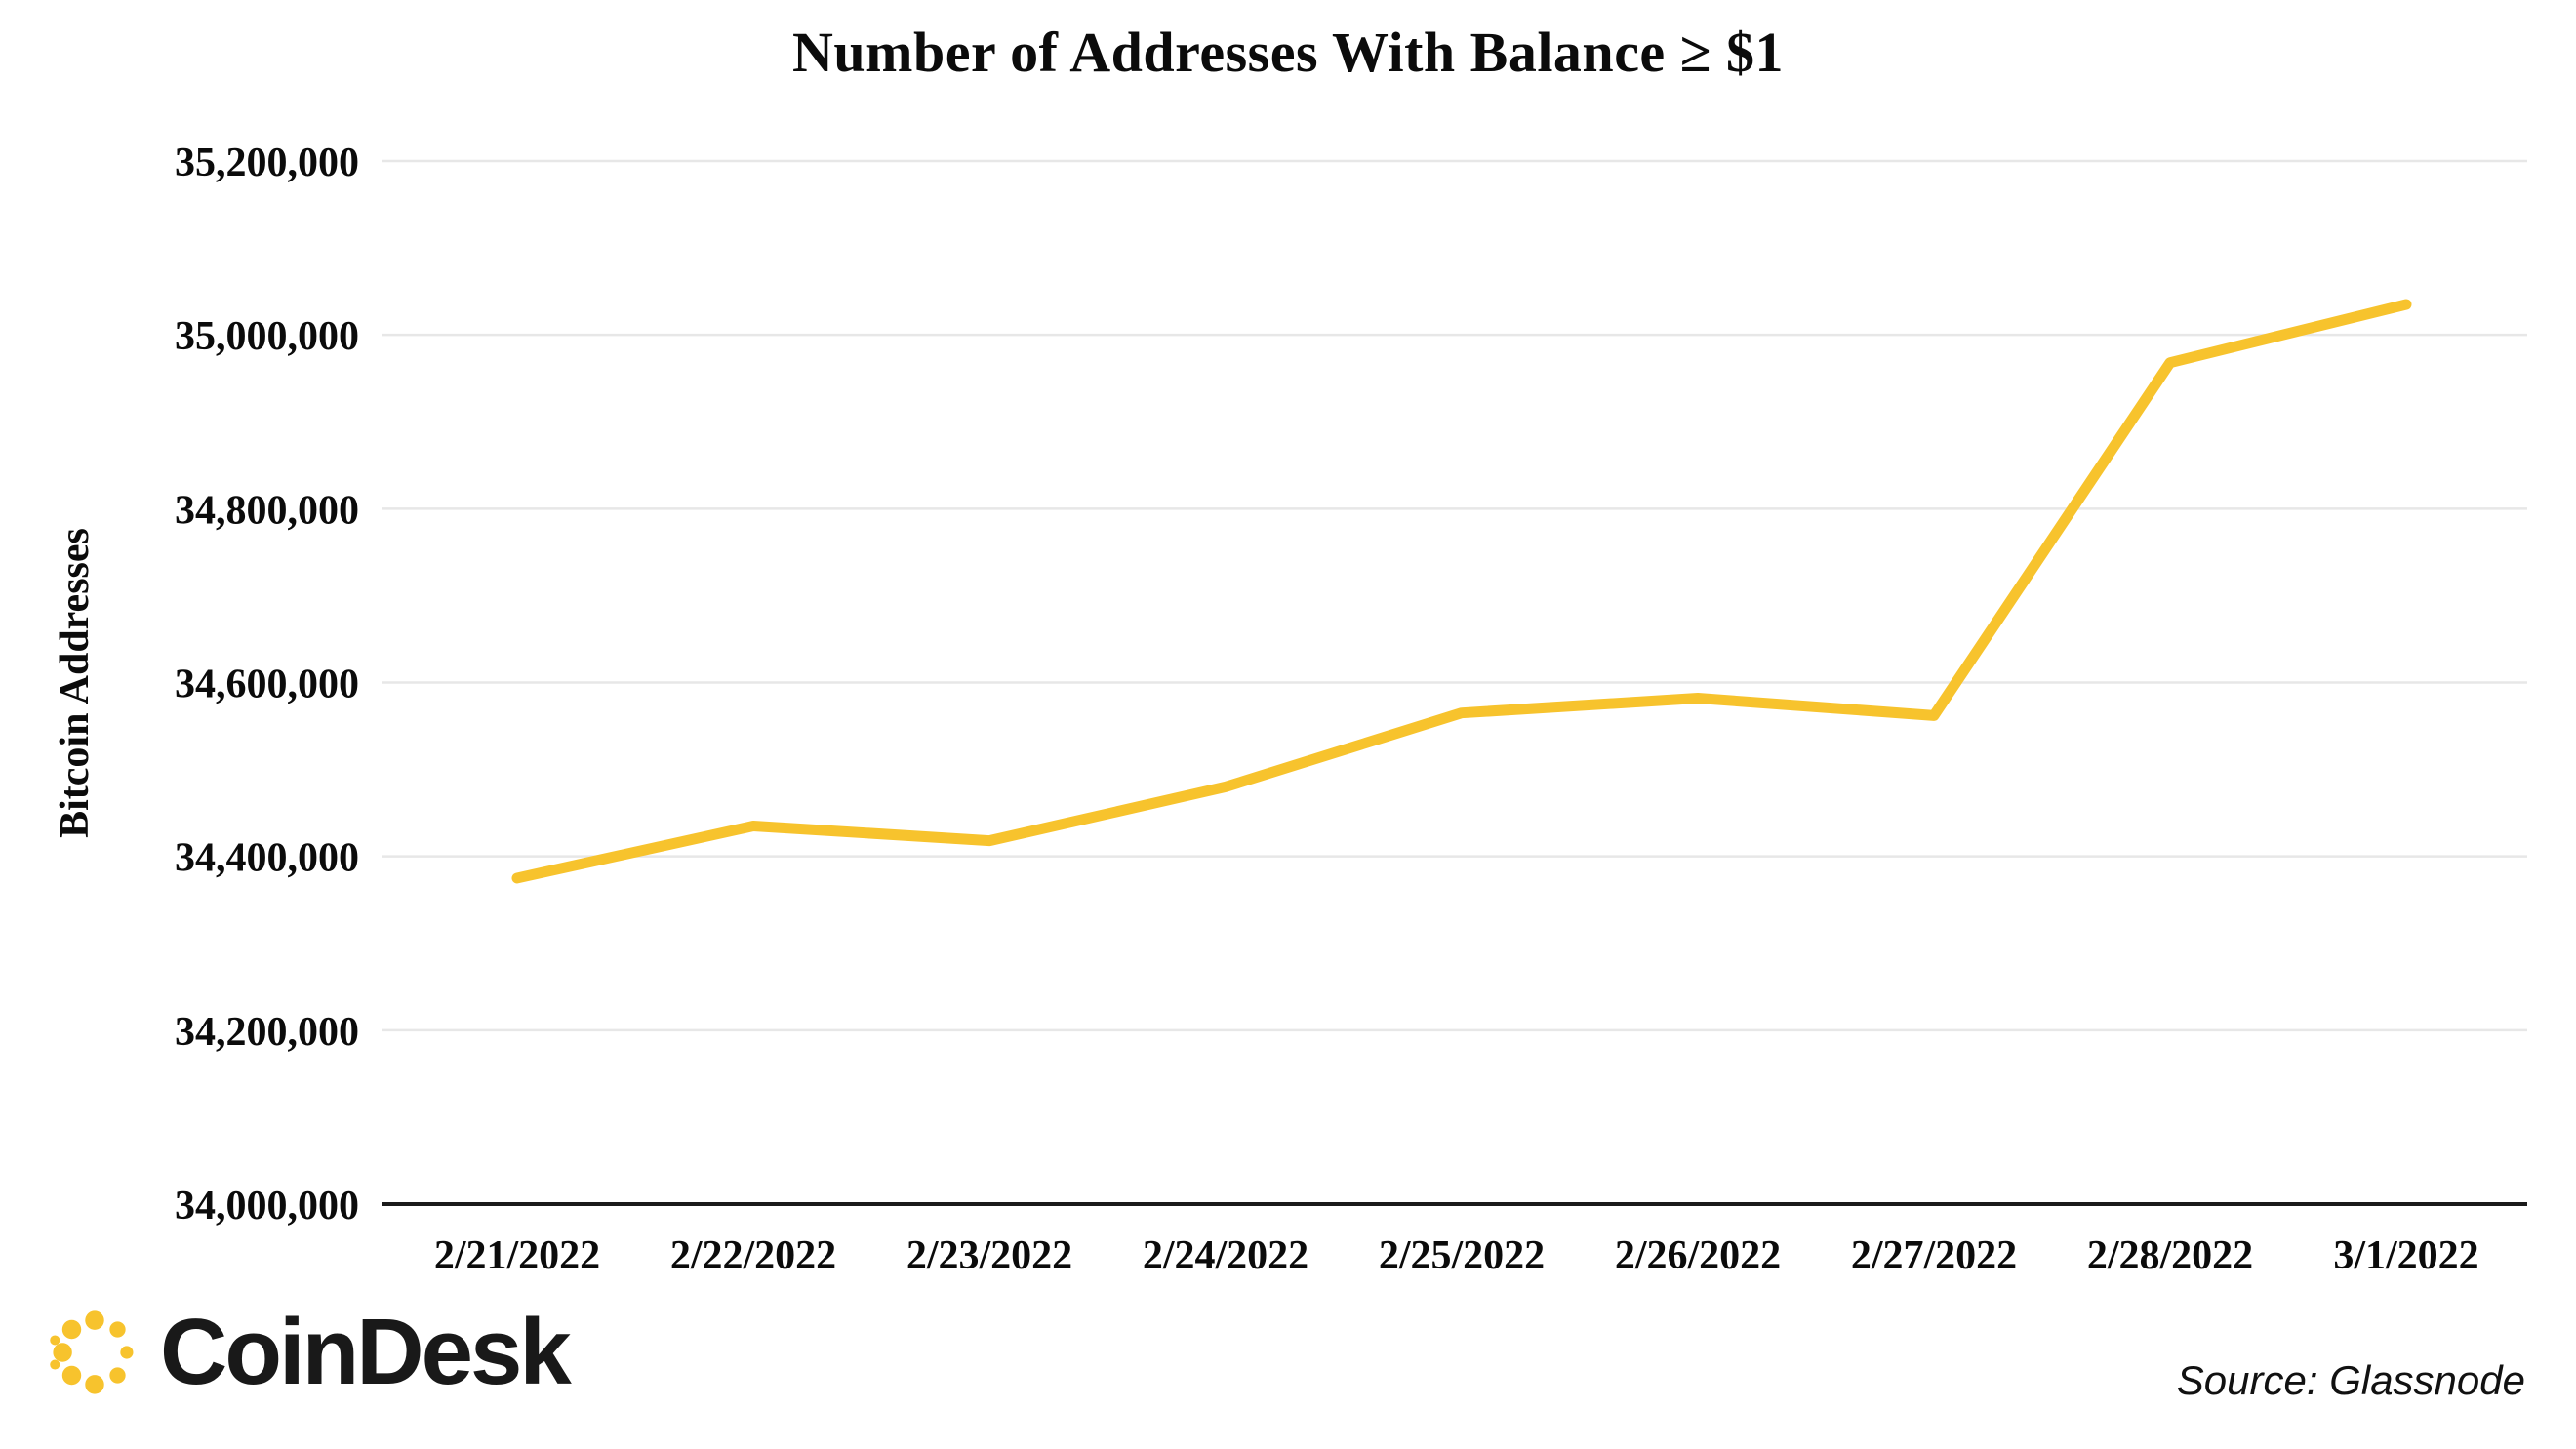  What do you see at coordinates (753, 1255) in the screenshot?
I see `svg-text: 2/22/2022` at bounding box center [753, 1255].